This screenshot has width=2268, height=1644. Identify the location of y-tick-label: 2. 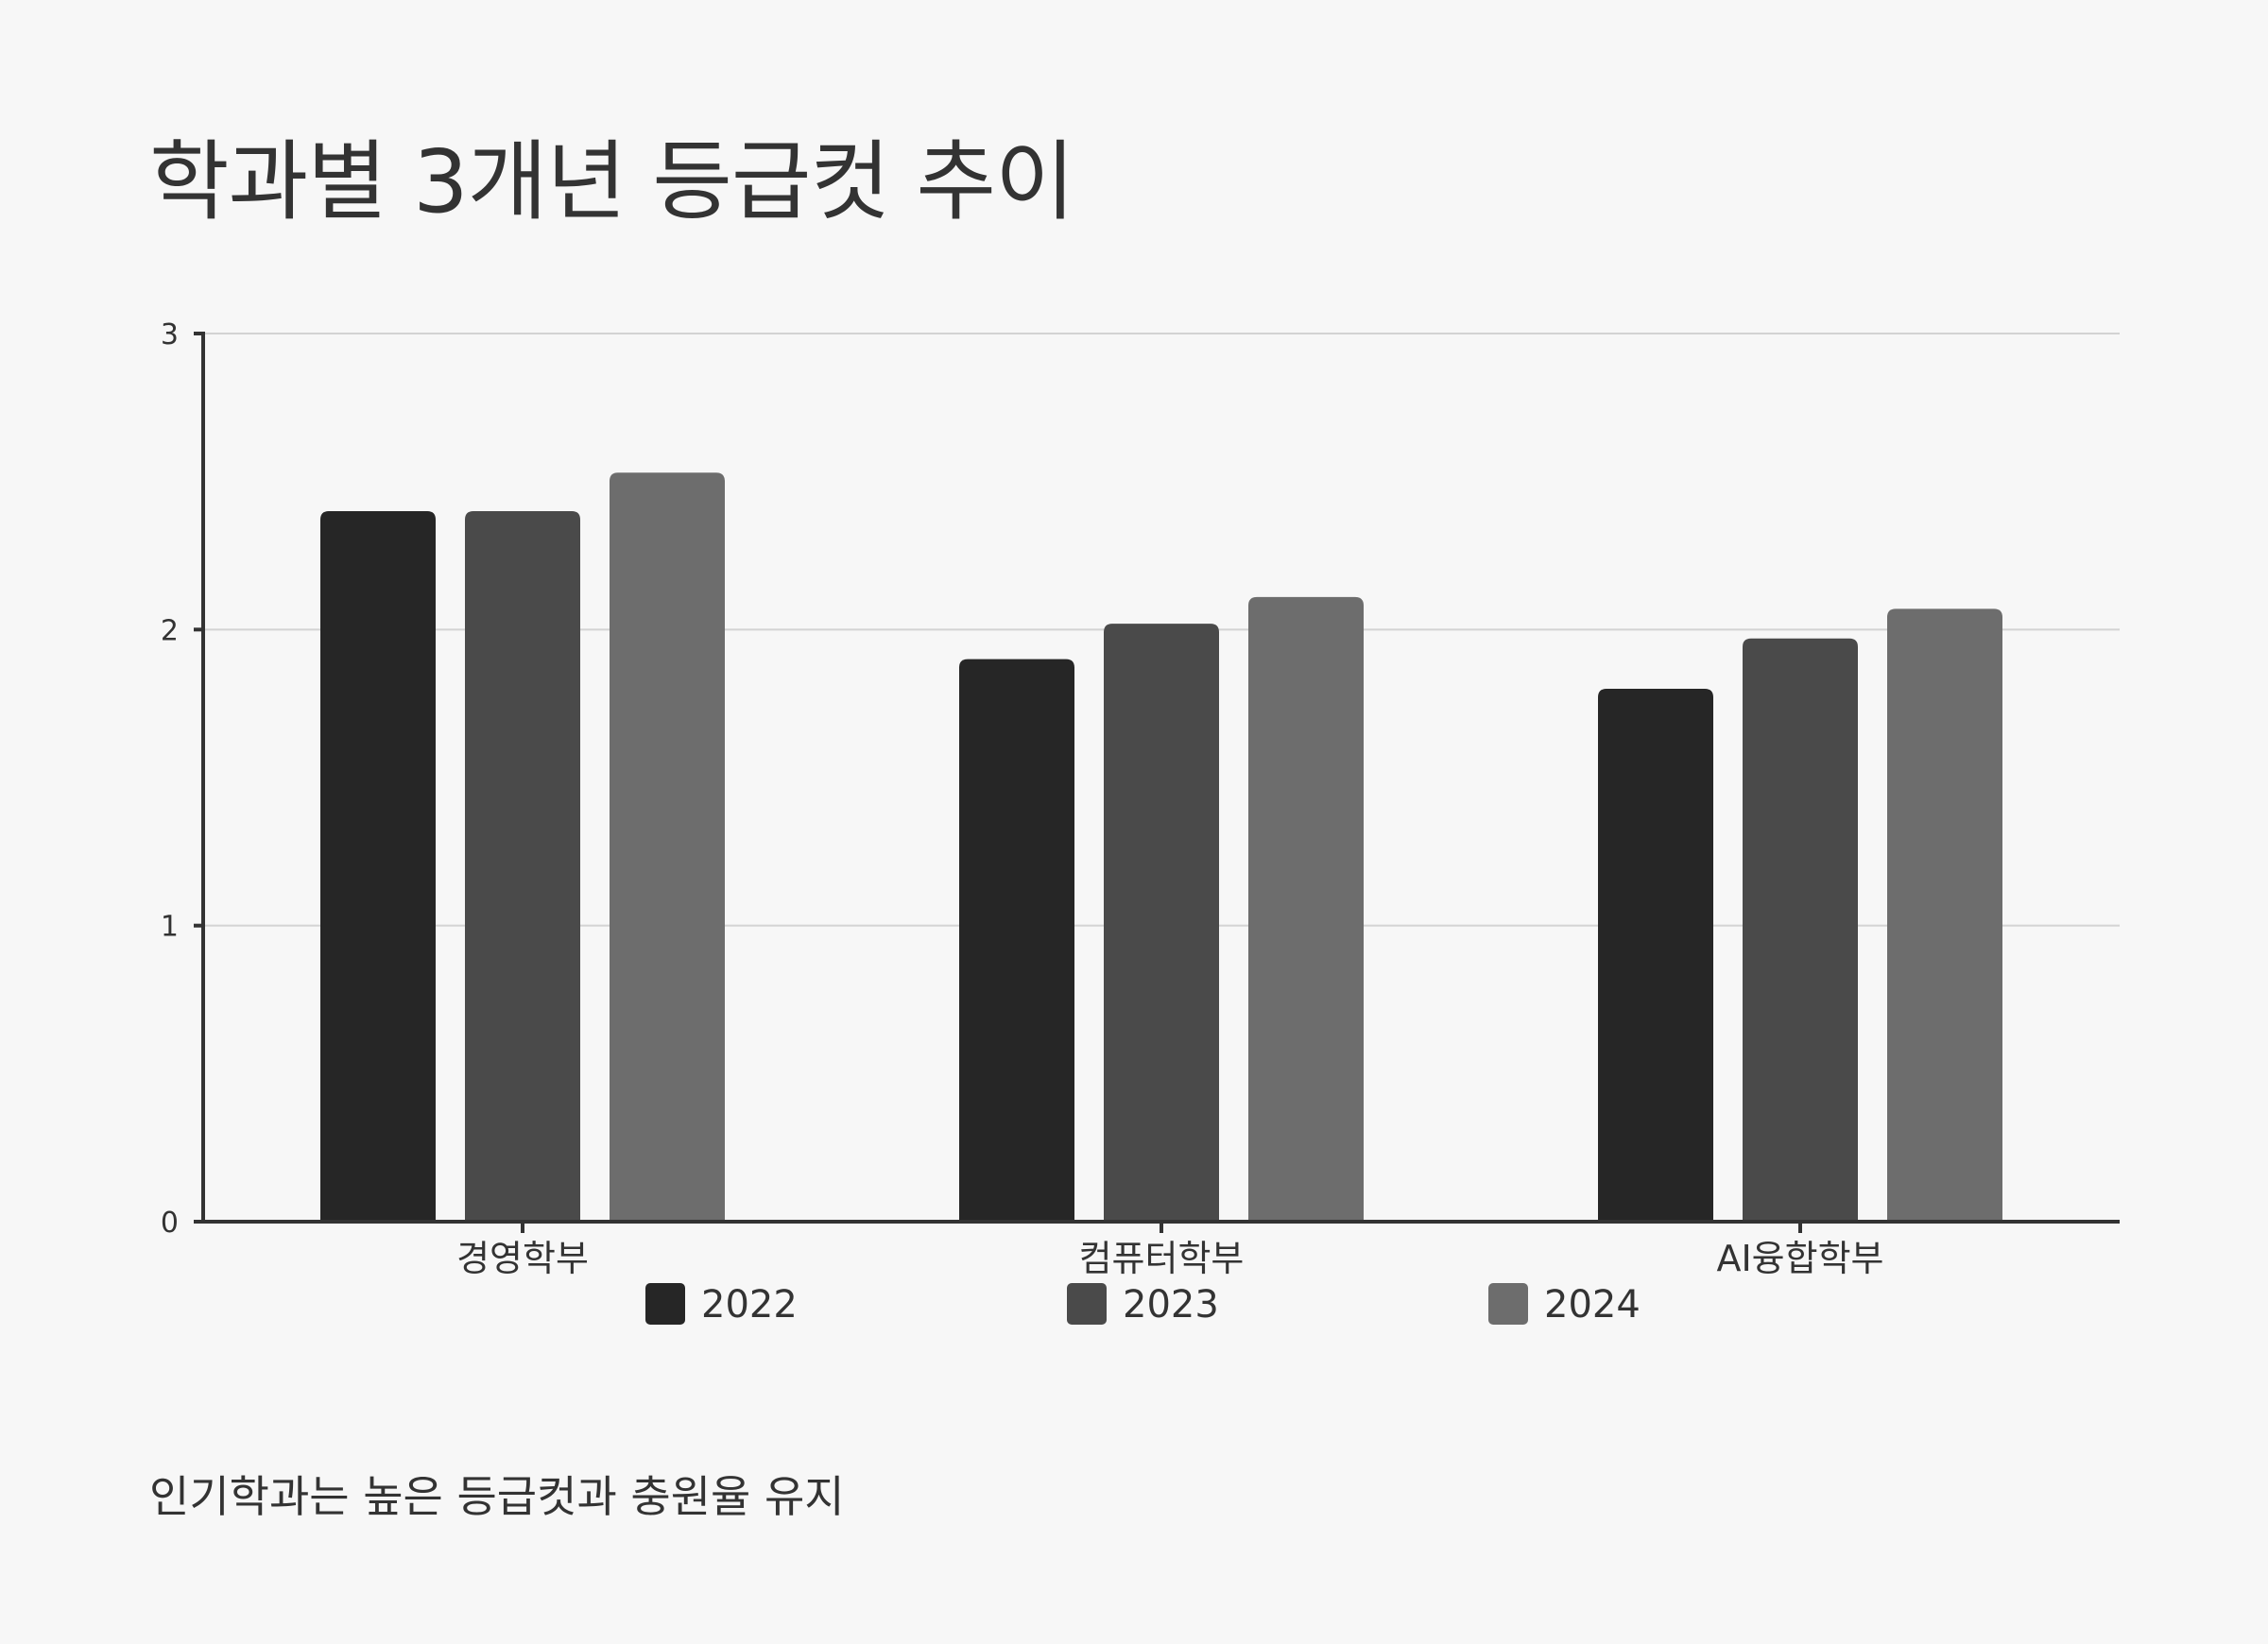
(170, 630).